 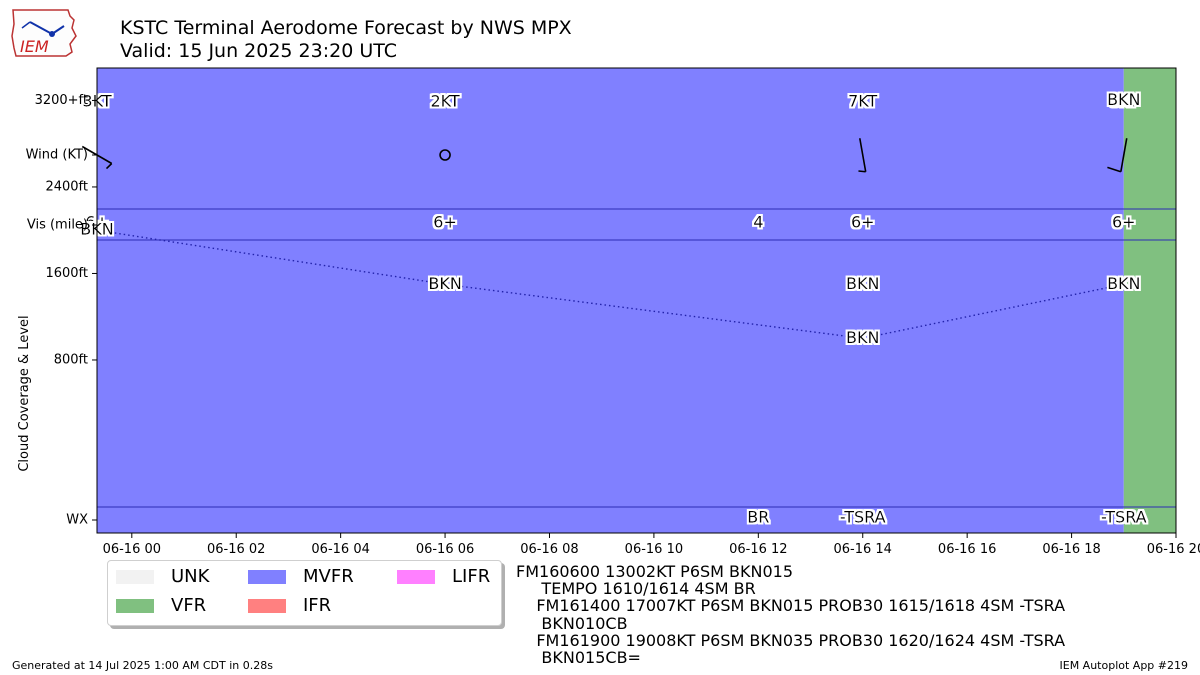 I want to click on legend-label: VFR, so click(x=189, y=605).